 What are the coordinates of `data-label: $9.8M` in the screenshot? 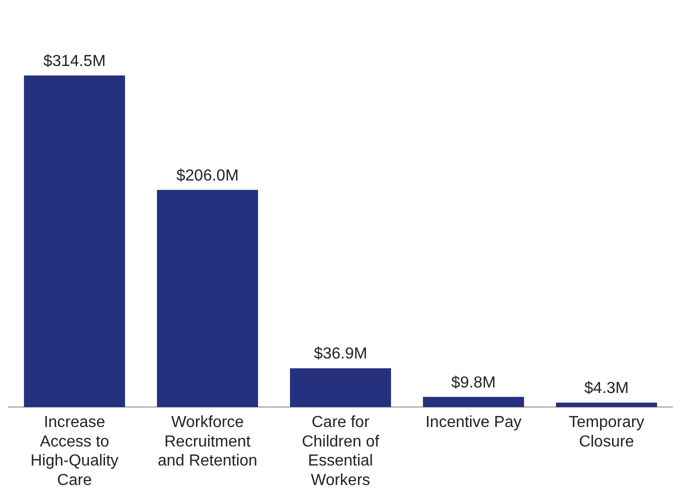 It's located at (473, 383).